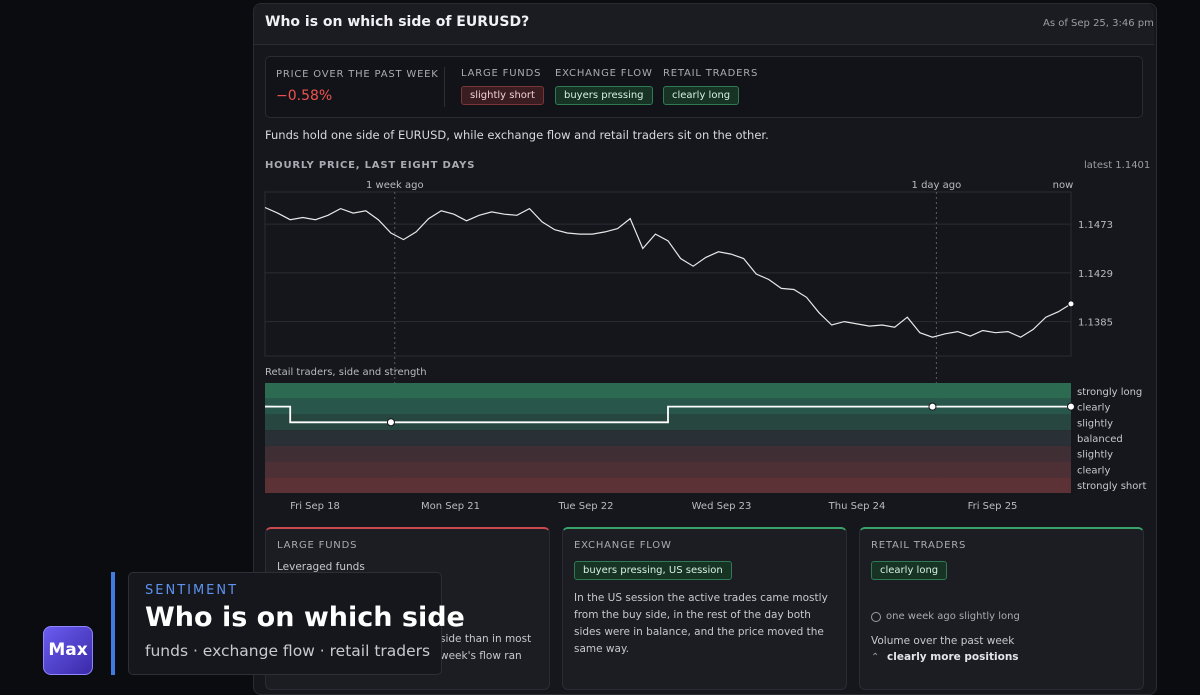 Image resolution: width=1200 pixels, height=695 pixels. What do you see at coordinates (993, 506) in the screenshot?
I see `day-label: Fri Sep 25` at bounding box center [993, 506].